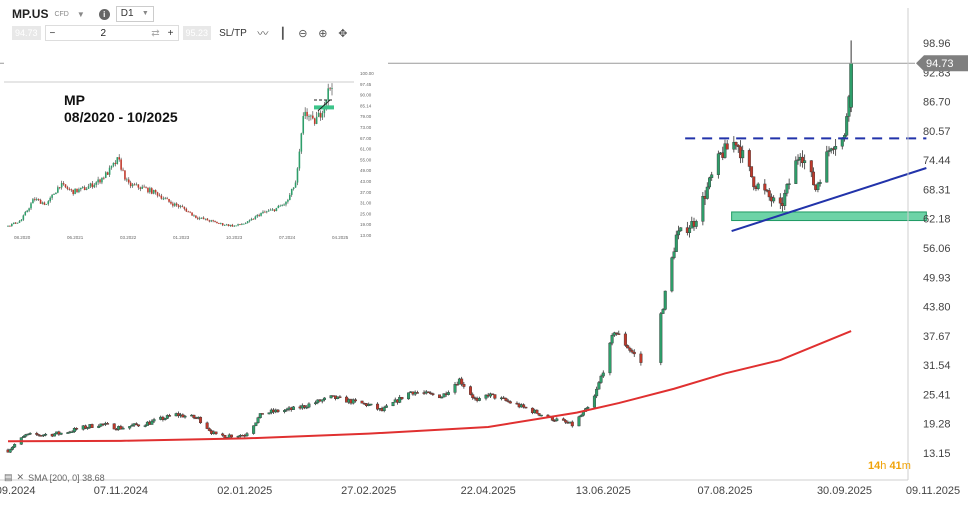 The width and height of the screenshot is (968, 505). Describe the element at coordinates (8, 477) in the screenshot. I see `indicator-icon: ▤` at that location.